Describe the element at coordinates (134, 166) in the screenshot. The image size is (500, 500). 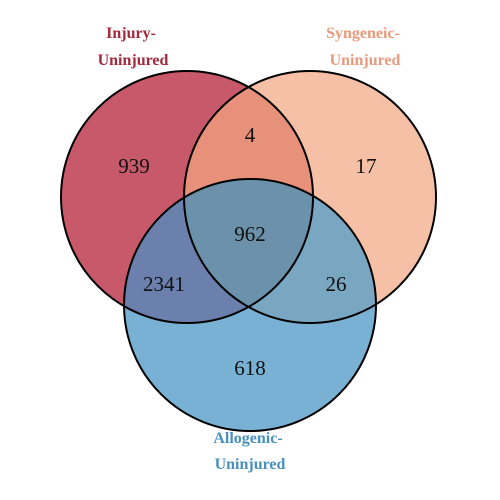
I see `count-injury-only: 939` at that location.